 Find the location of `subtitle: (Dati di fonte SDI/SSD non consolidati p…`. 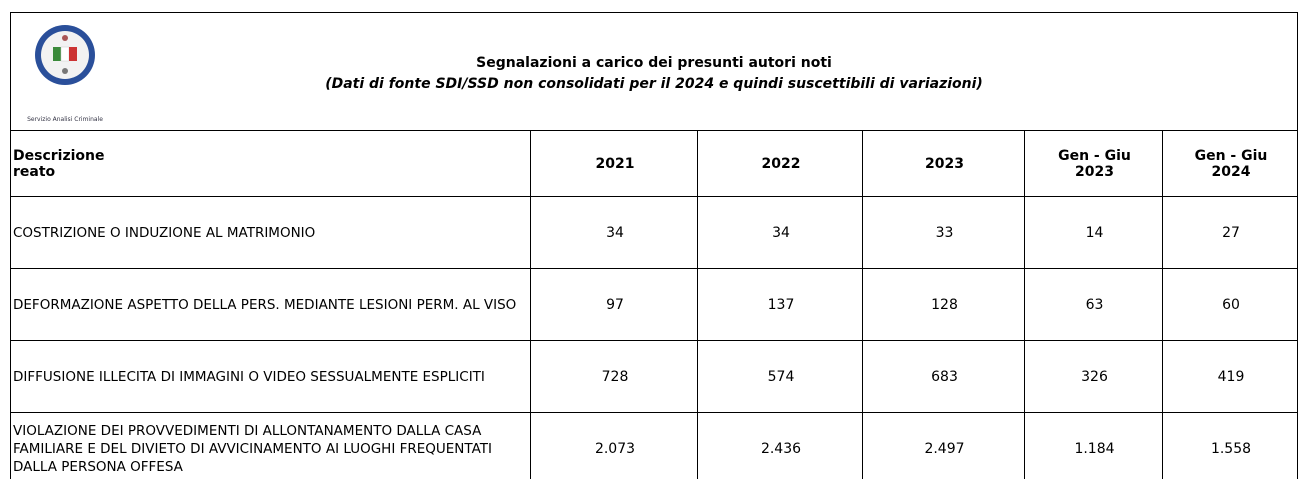

subtitle: (Dati di fonte SDI/SSD non consolidati p… is located at coordinates (654, 84).